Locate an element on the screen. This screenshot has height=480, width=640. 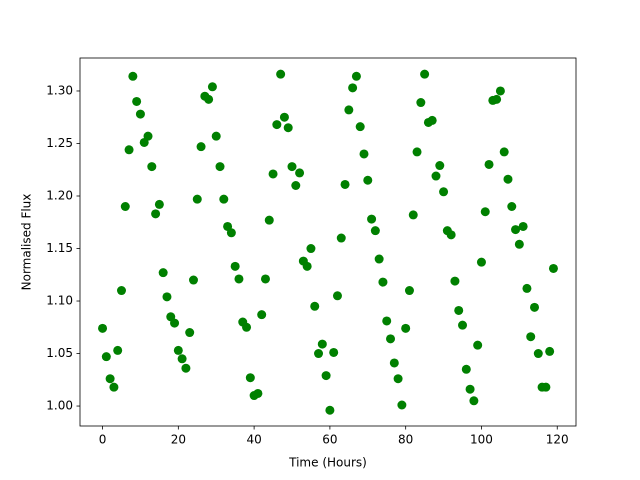
x-tick-label: 100 is located at coordinates (481, 440).